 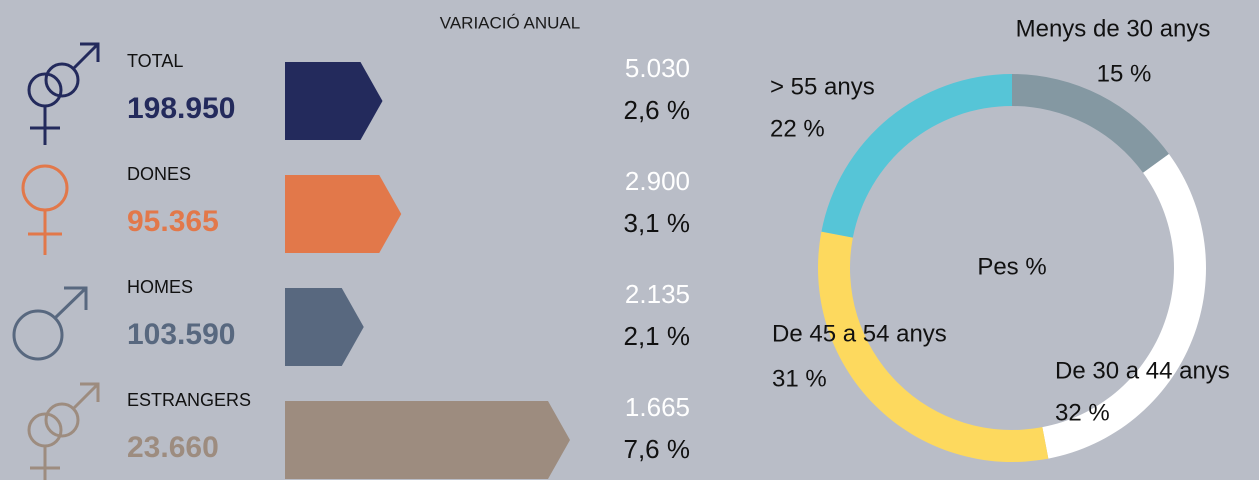 I want to click on segment-value: 15 %, so click(x=1124, y=73).